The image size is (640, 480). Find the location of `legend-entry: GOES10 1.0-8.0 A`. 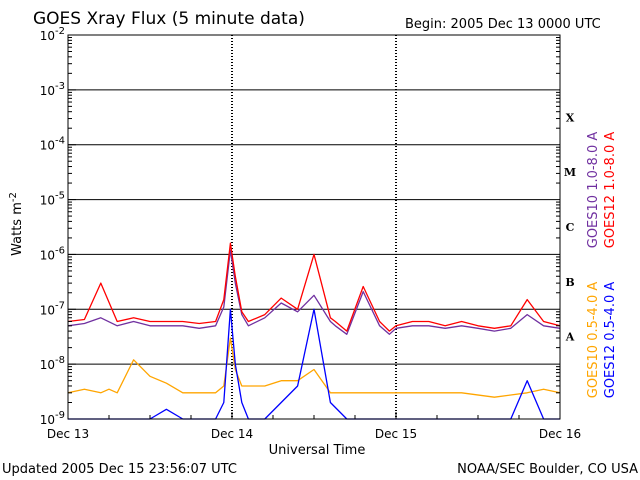

legend-entry: GOES10 1.0-8.0 A is located at coordinates (593, 190).